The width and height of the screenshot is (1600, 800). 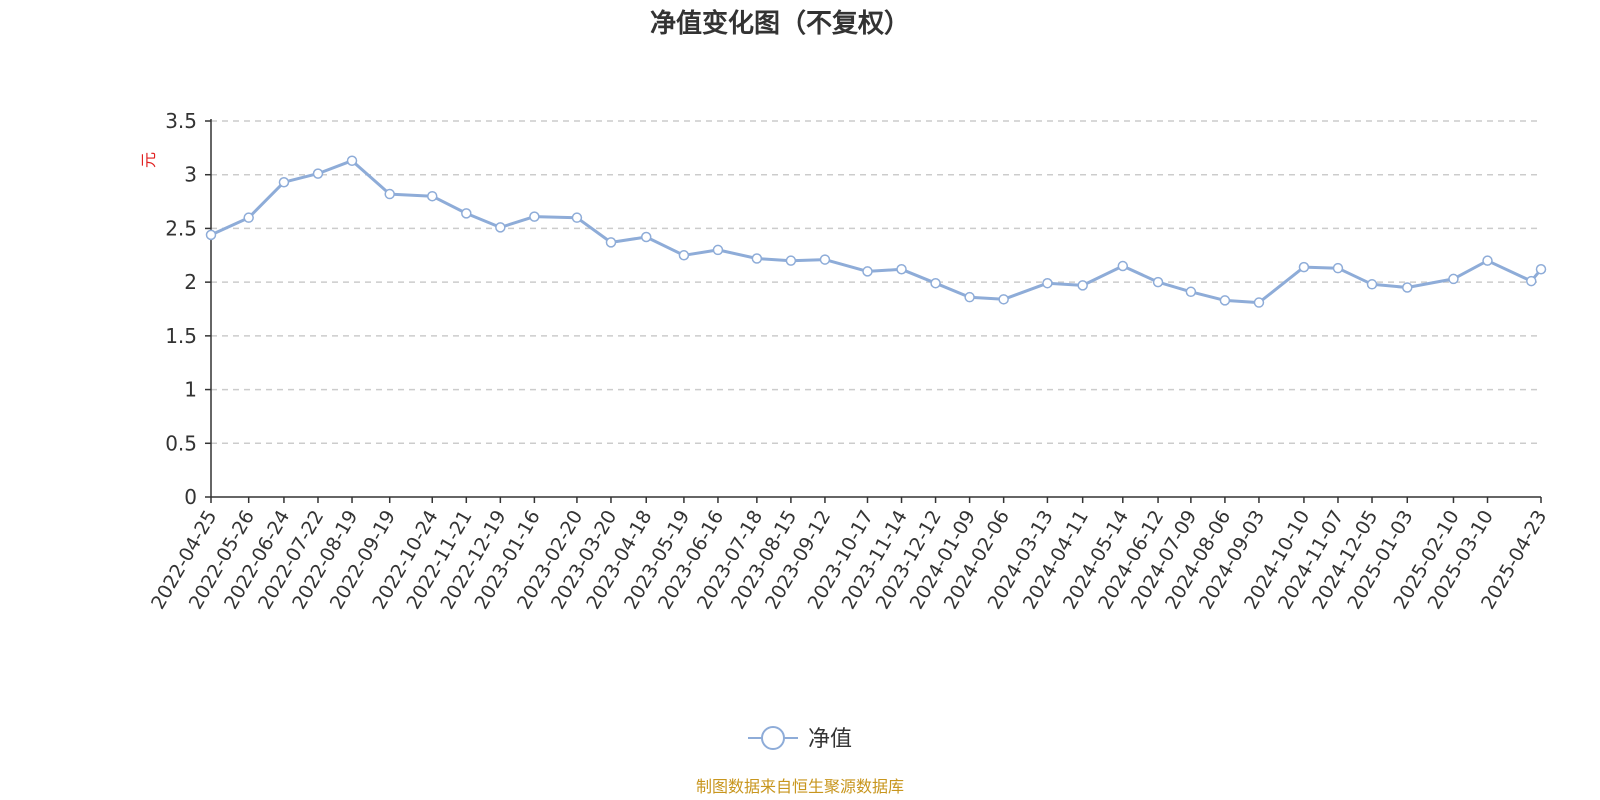 I want to click on legend-marker-icon, so click(x=773, y=738).